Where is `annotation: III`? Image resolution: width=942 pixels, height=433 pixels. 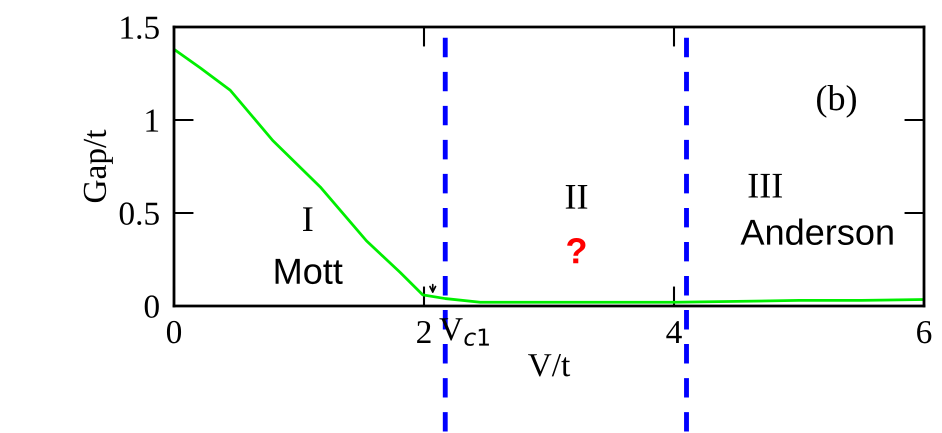
annotation: III is located at coordinates (765, 186).